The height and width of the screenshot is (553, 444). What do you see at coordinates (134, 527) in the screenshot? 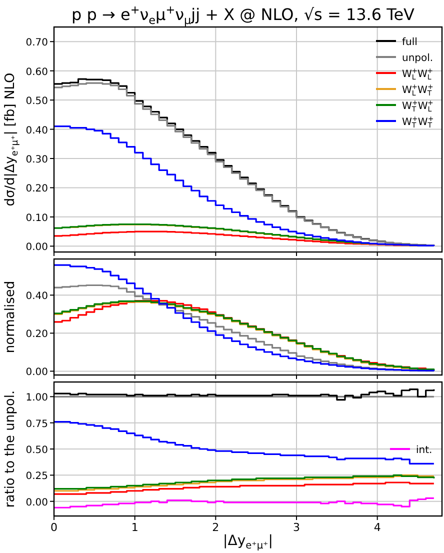
I see `x-tick-label: 1` at bounding box center [134, 527].